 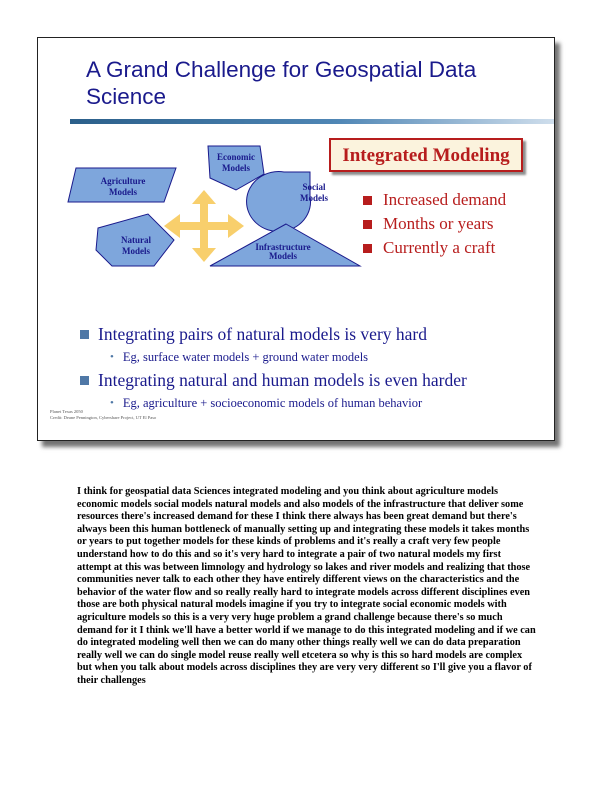 I want to click on infrastructure-models-shape, so click(x=285, y=245).